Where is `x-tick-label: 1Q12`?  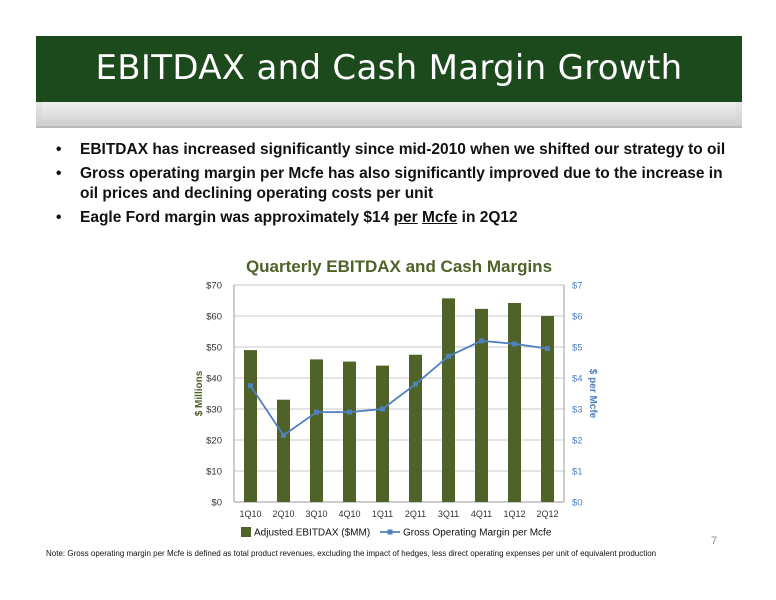
x-tick-label: 1Q12 is located at coordinates (514, 514).